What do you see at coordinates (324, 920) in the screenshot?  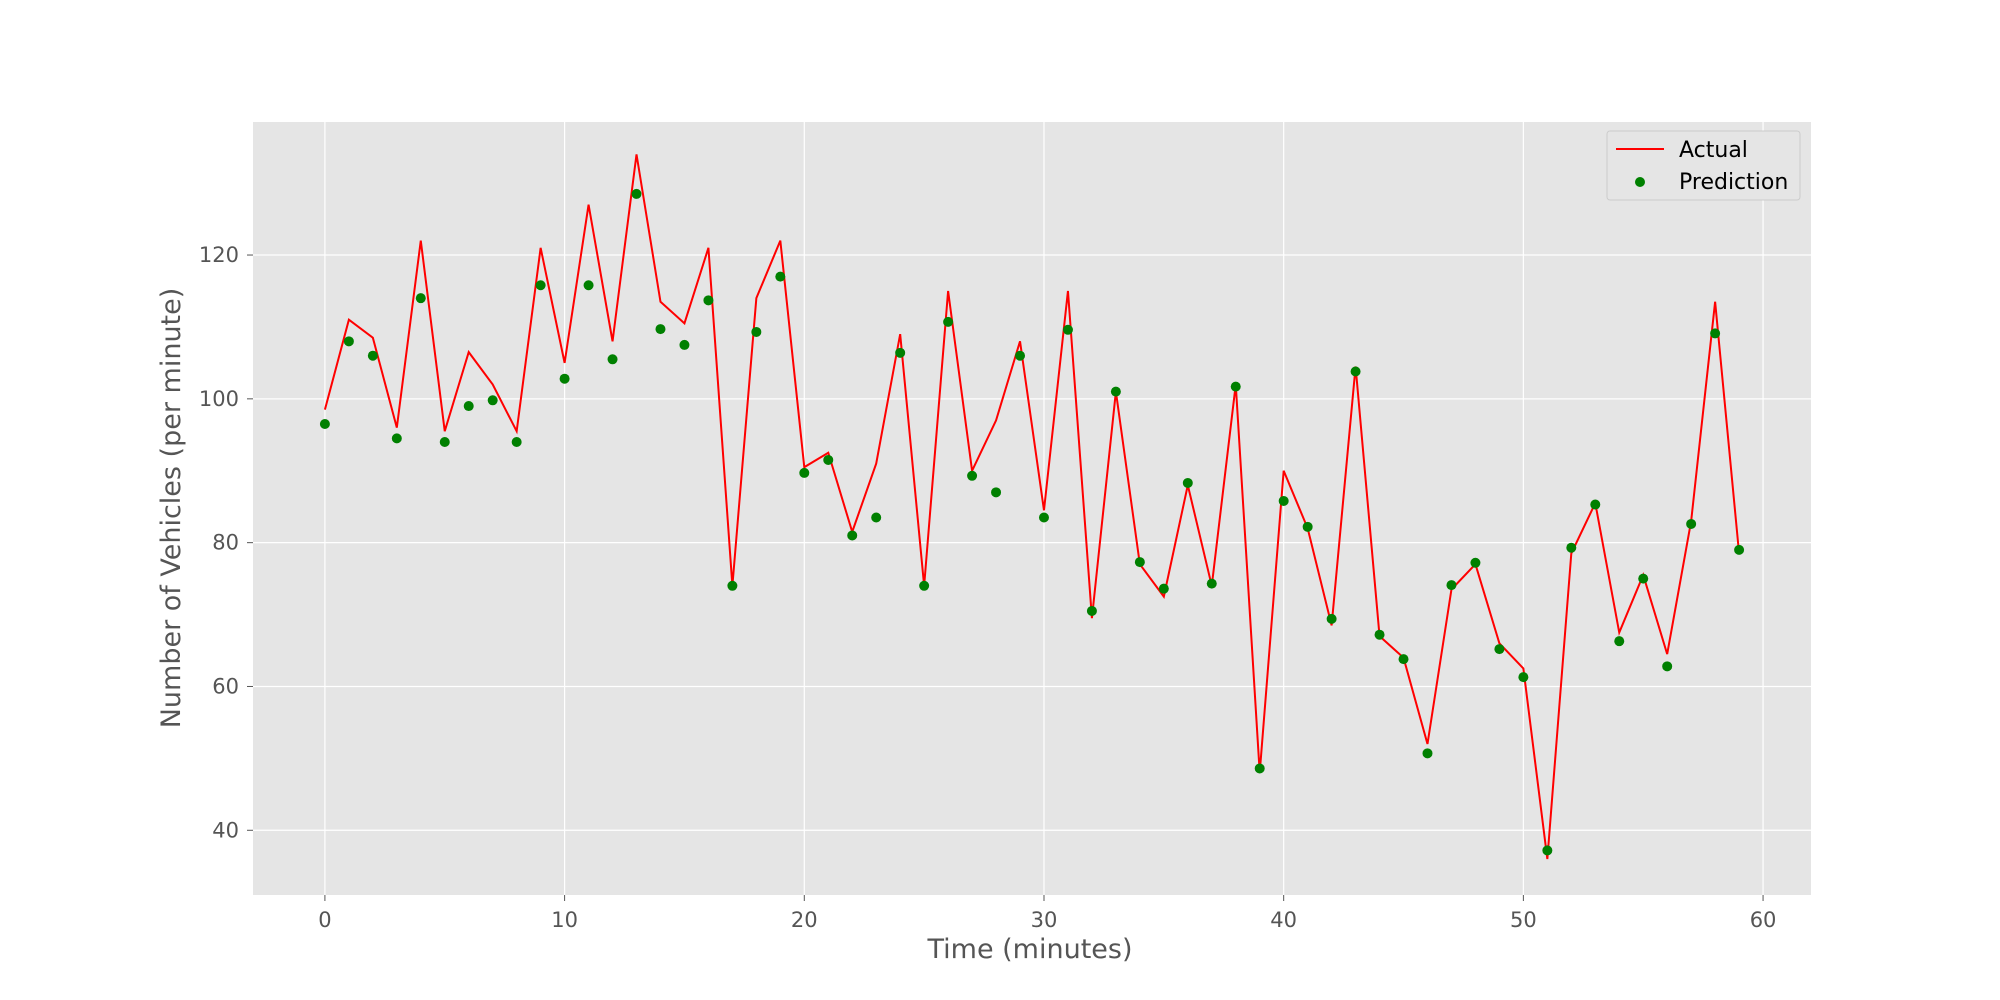 I see `x-tick-label: 0` at bounding box center [324, 920].